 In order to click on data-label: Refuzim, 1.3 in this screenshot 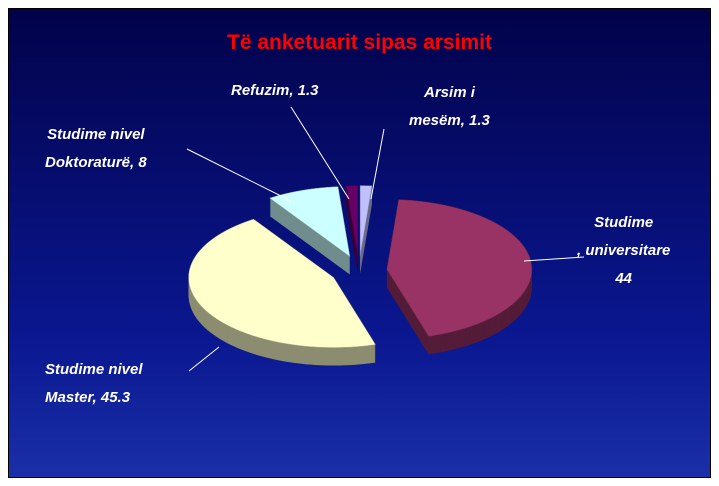, I will do `click(275, 90)`.